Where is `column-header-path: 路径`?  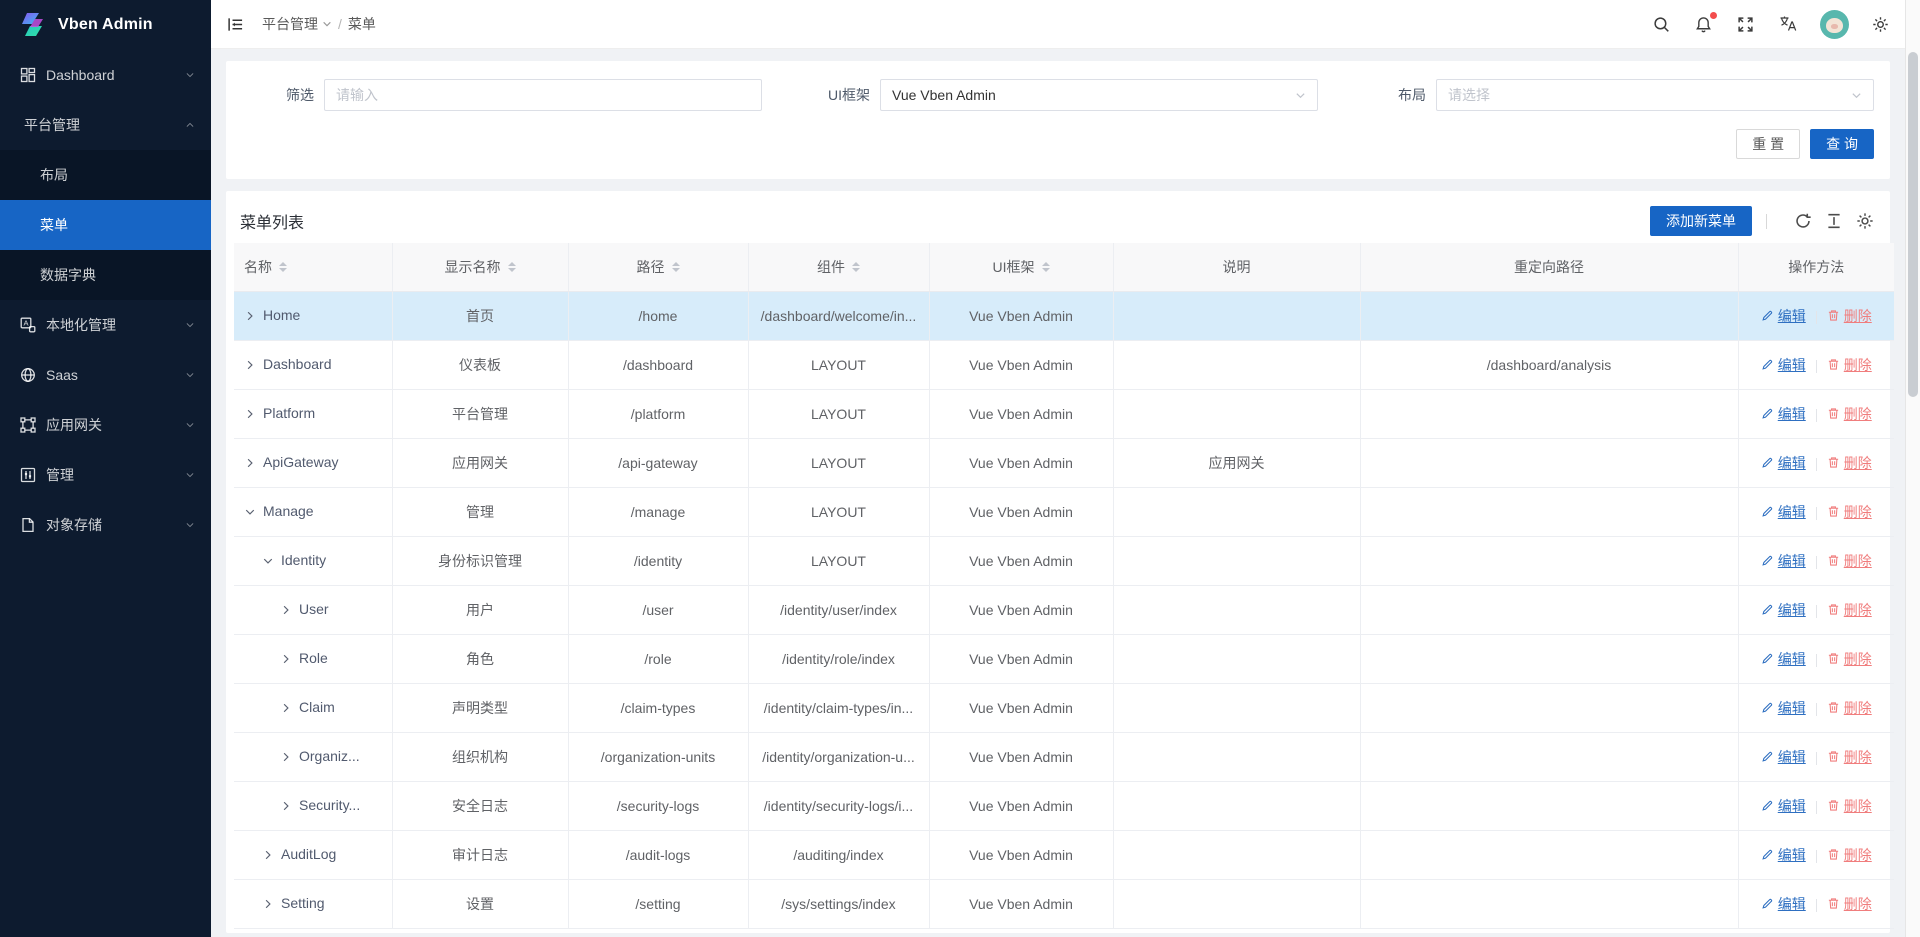 column-header-path: 路径 is located at coordinates (658, 267).